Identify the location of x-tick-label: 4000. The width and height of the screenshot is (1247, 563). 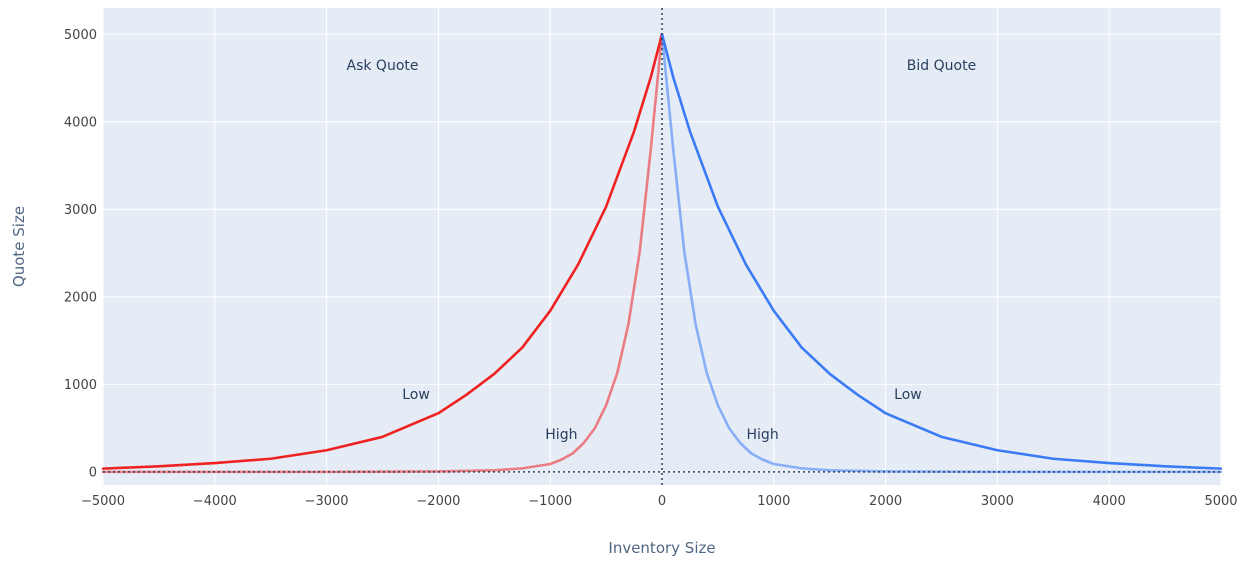
(1109, 501).